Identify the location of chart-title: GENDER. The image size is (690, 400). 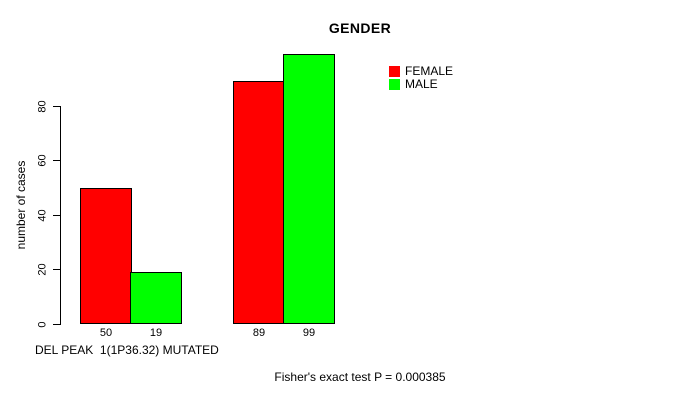
(360, 28).